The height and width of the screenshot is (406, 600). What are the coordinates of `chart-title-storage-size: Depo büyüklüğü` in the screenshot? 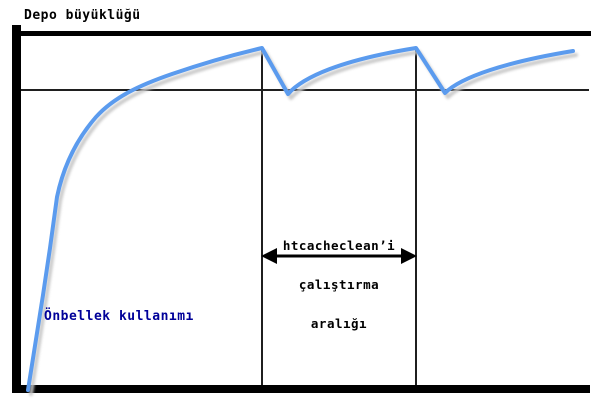 It's located at (82, 15).